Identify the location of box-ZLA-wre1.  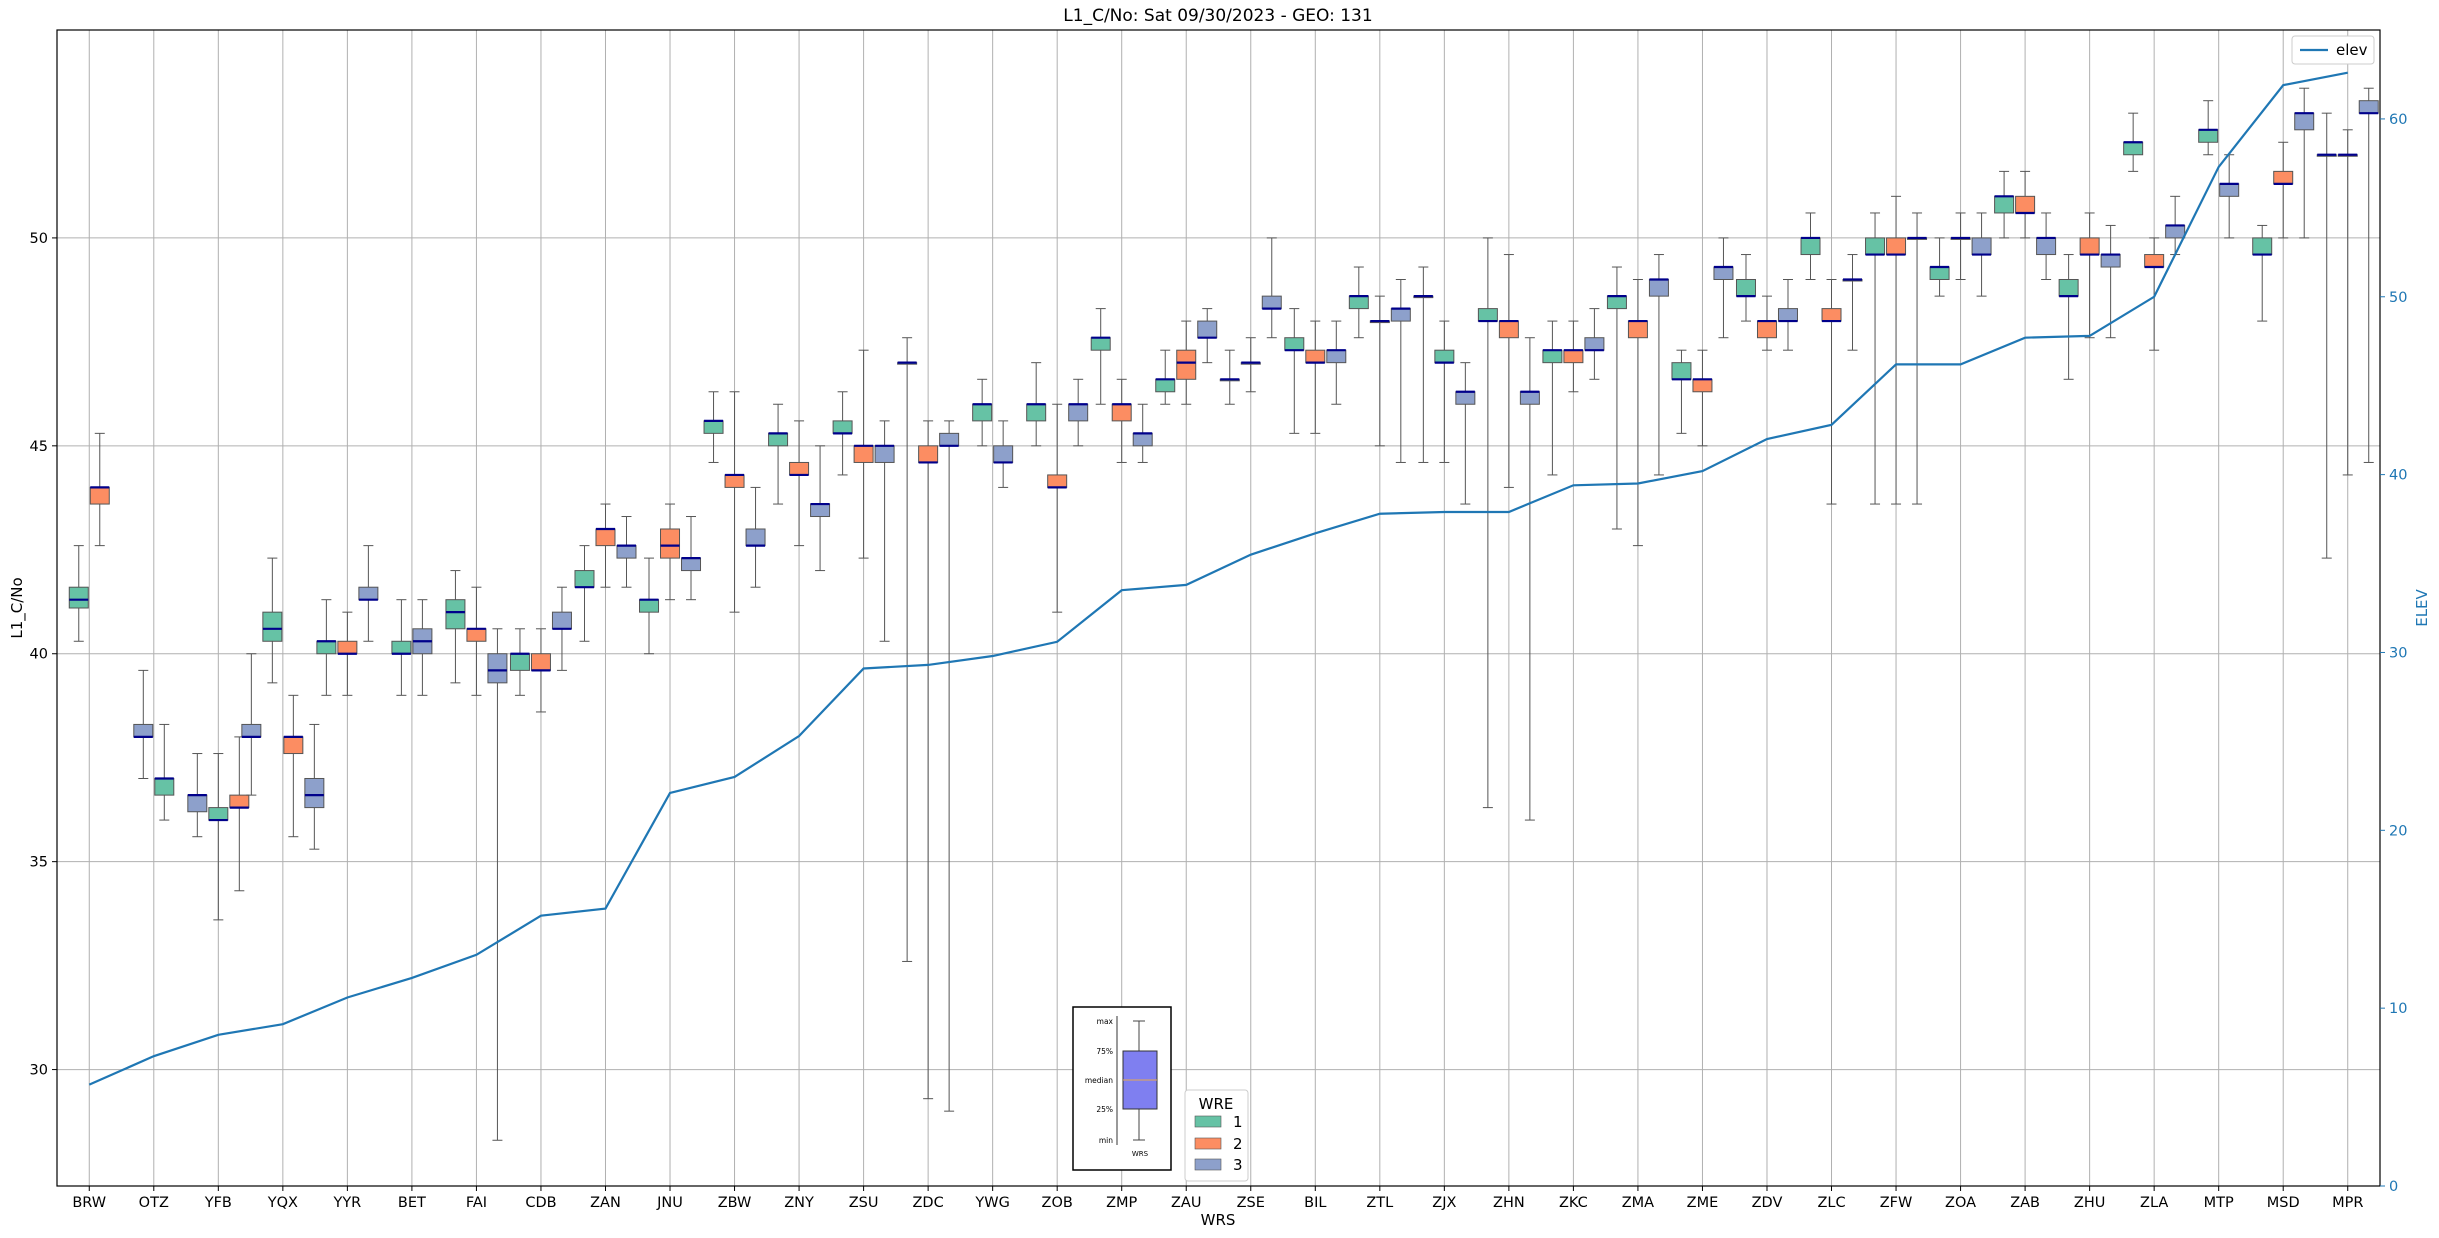
(2133, 142).